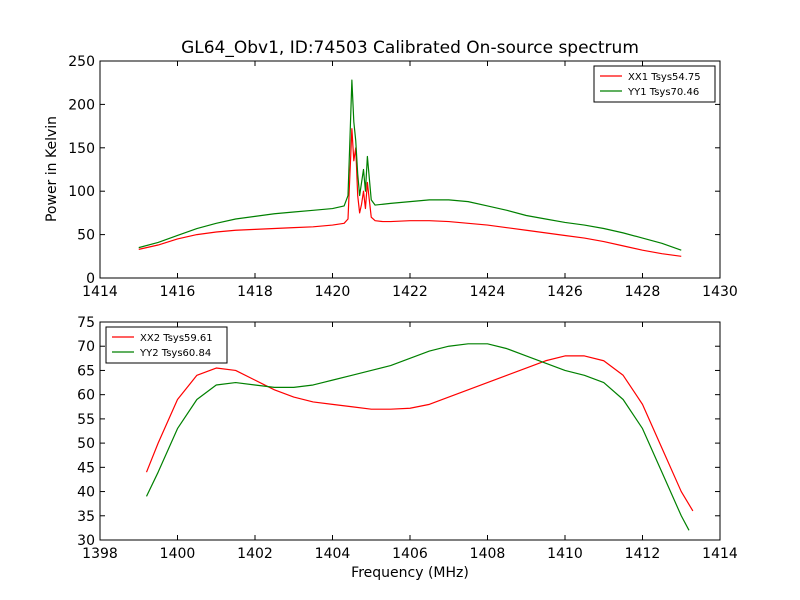 The image size is (800, 600). What do you see at coordinates (100, 292) in the screenshot?
I see `x-tick-label-0-0: 1414` at bounding box center [100, 292].